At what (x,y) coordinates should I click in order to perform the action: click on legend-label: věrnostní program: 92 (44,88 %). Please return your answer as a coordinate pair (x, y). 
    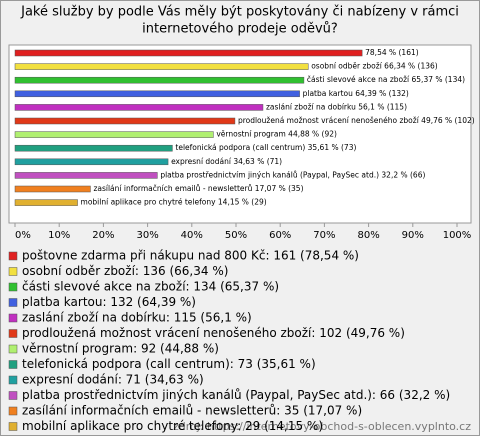
    Looking at the image, I should click on (120, 349).